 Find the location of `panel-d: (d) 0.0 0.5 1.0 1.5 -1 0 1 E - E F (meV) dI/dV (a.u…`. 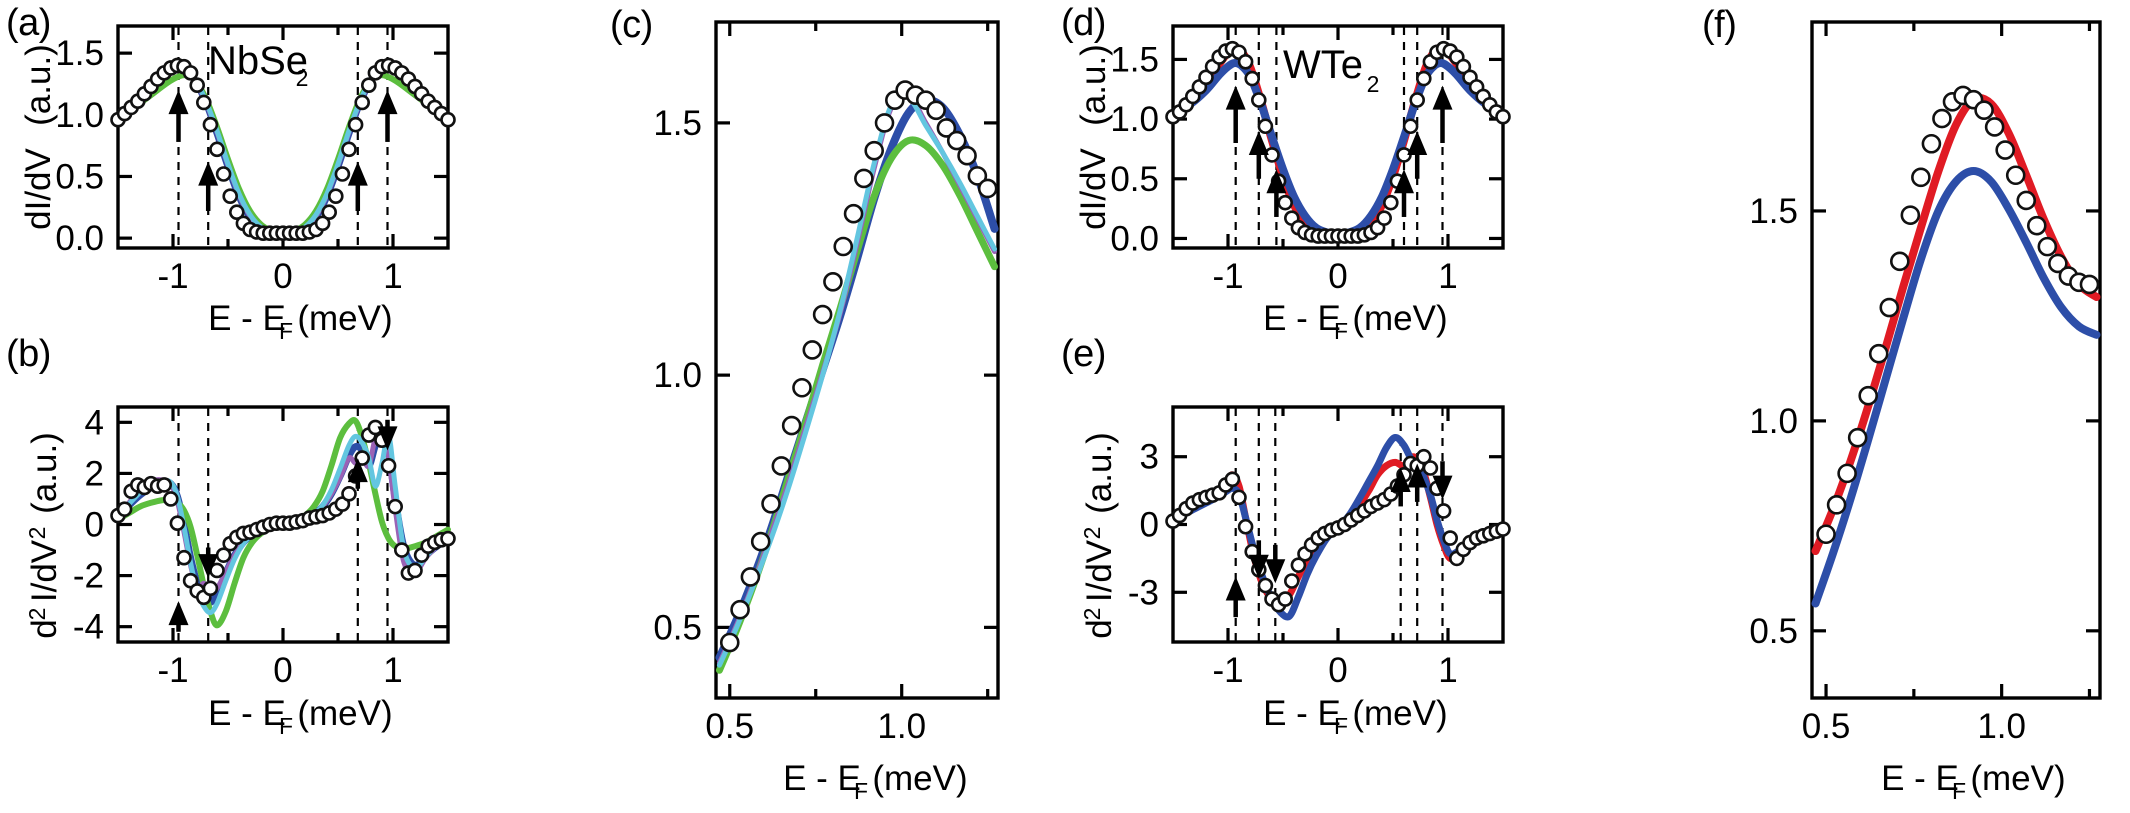

panel-d: (d) 0.0 0.5 1.0 1.5 -1 0 1 E - E F (meV) dI/dV (a.u… is located at coordinates (1285, 172).